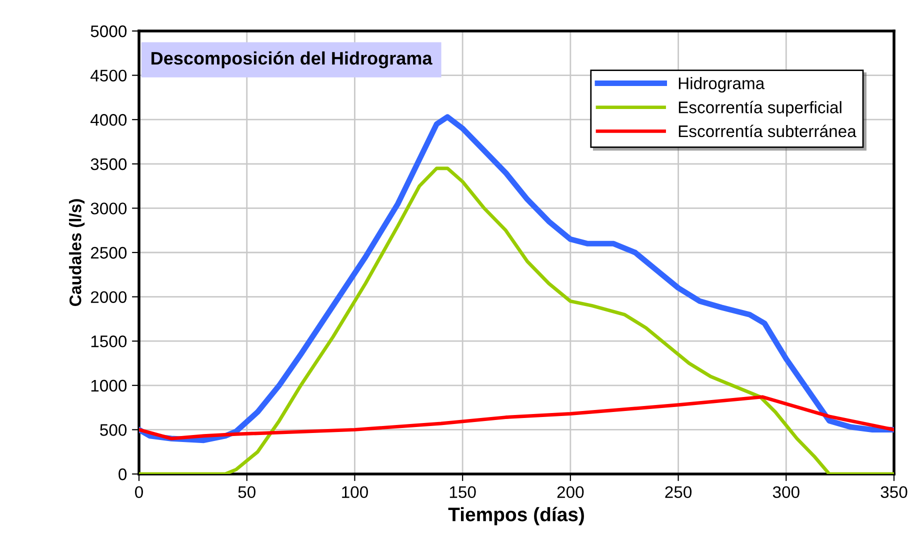 This screenshot has width=912, height=552. What do you see at coordinates (108, 297) in the screenshot?
I see `y-tick-label: 2000` at bounding box center [108, 297].